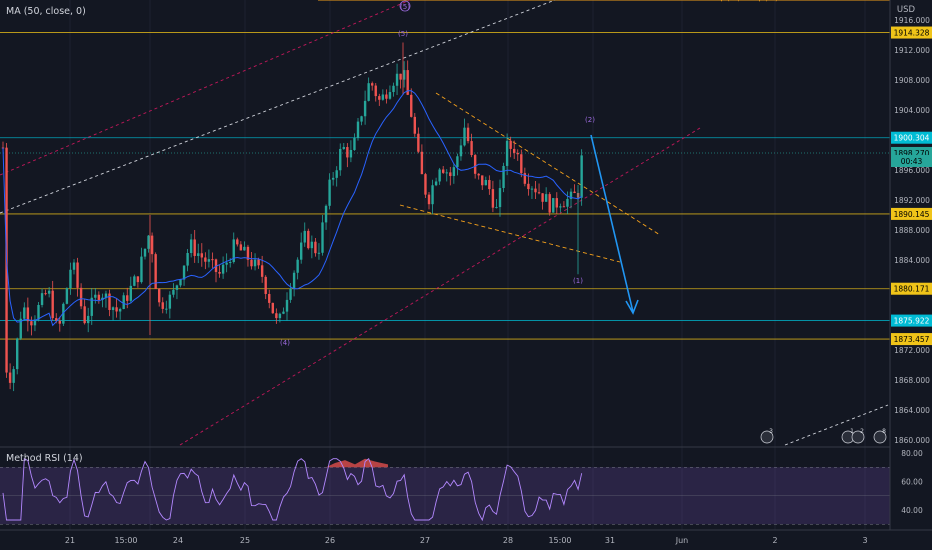 This screenshot has width=932, height=550. Describe the element at coordinates (466, 540) in the screenshot. I see `time-axis: 21 15:00 24 25 26 27 28 15:00 31 Jun 2 3` at that location.